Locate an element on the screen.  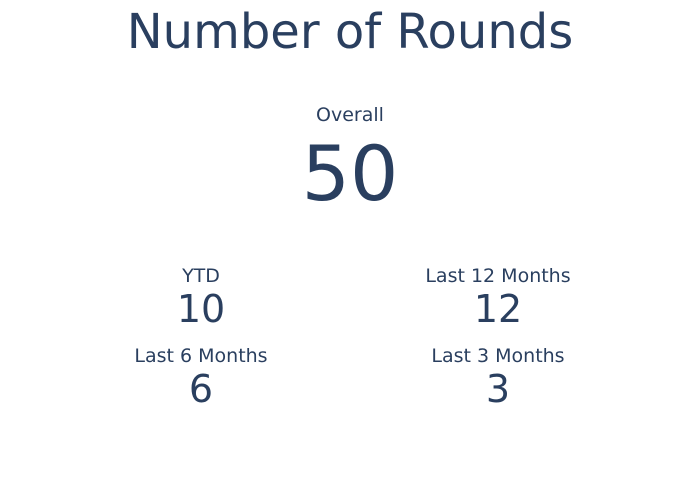
last-3-months-value: 3 is located at coordinates (498, 389).